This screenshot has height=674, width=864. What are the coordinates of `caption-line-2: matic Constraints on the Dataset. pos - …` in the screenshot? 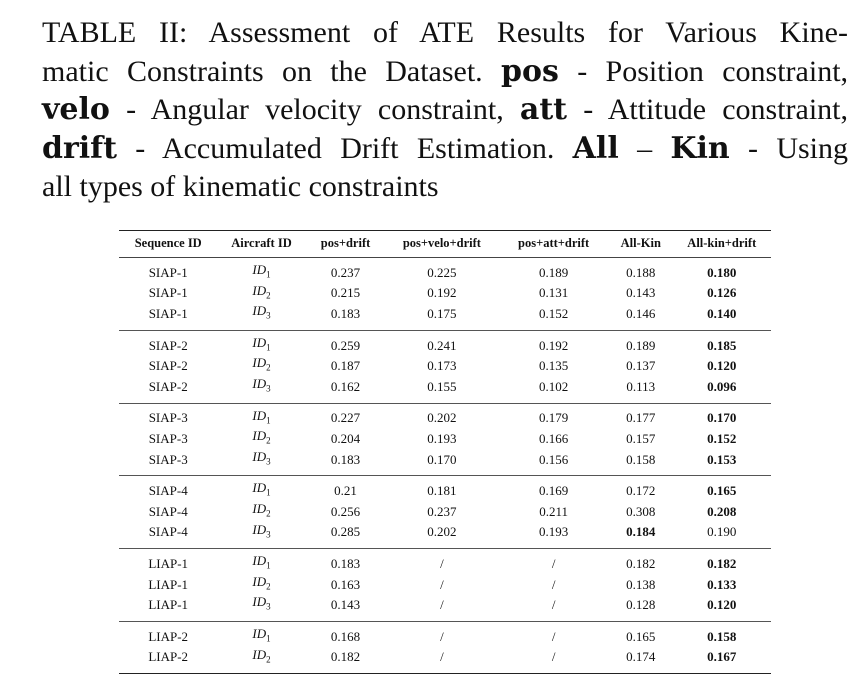 It's located at (445, 72).